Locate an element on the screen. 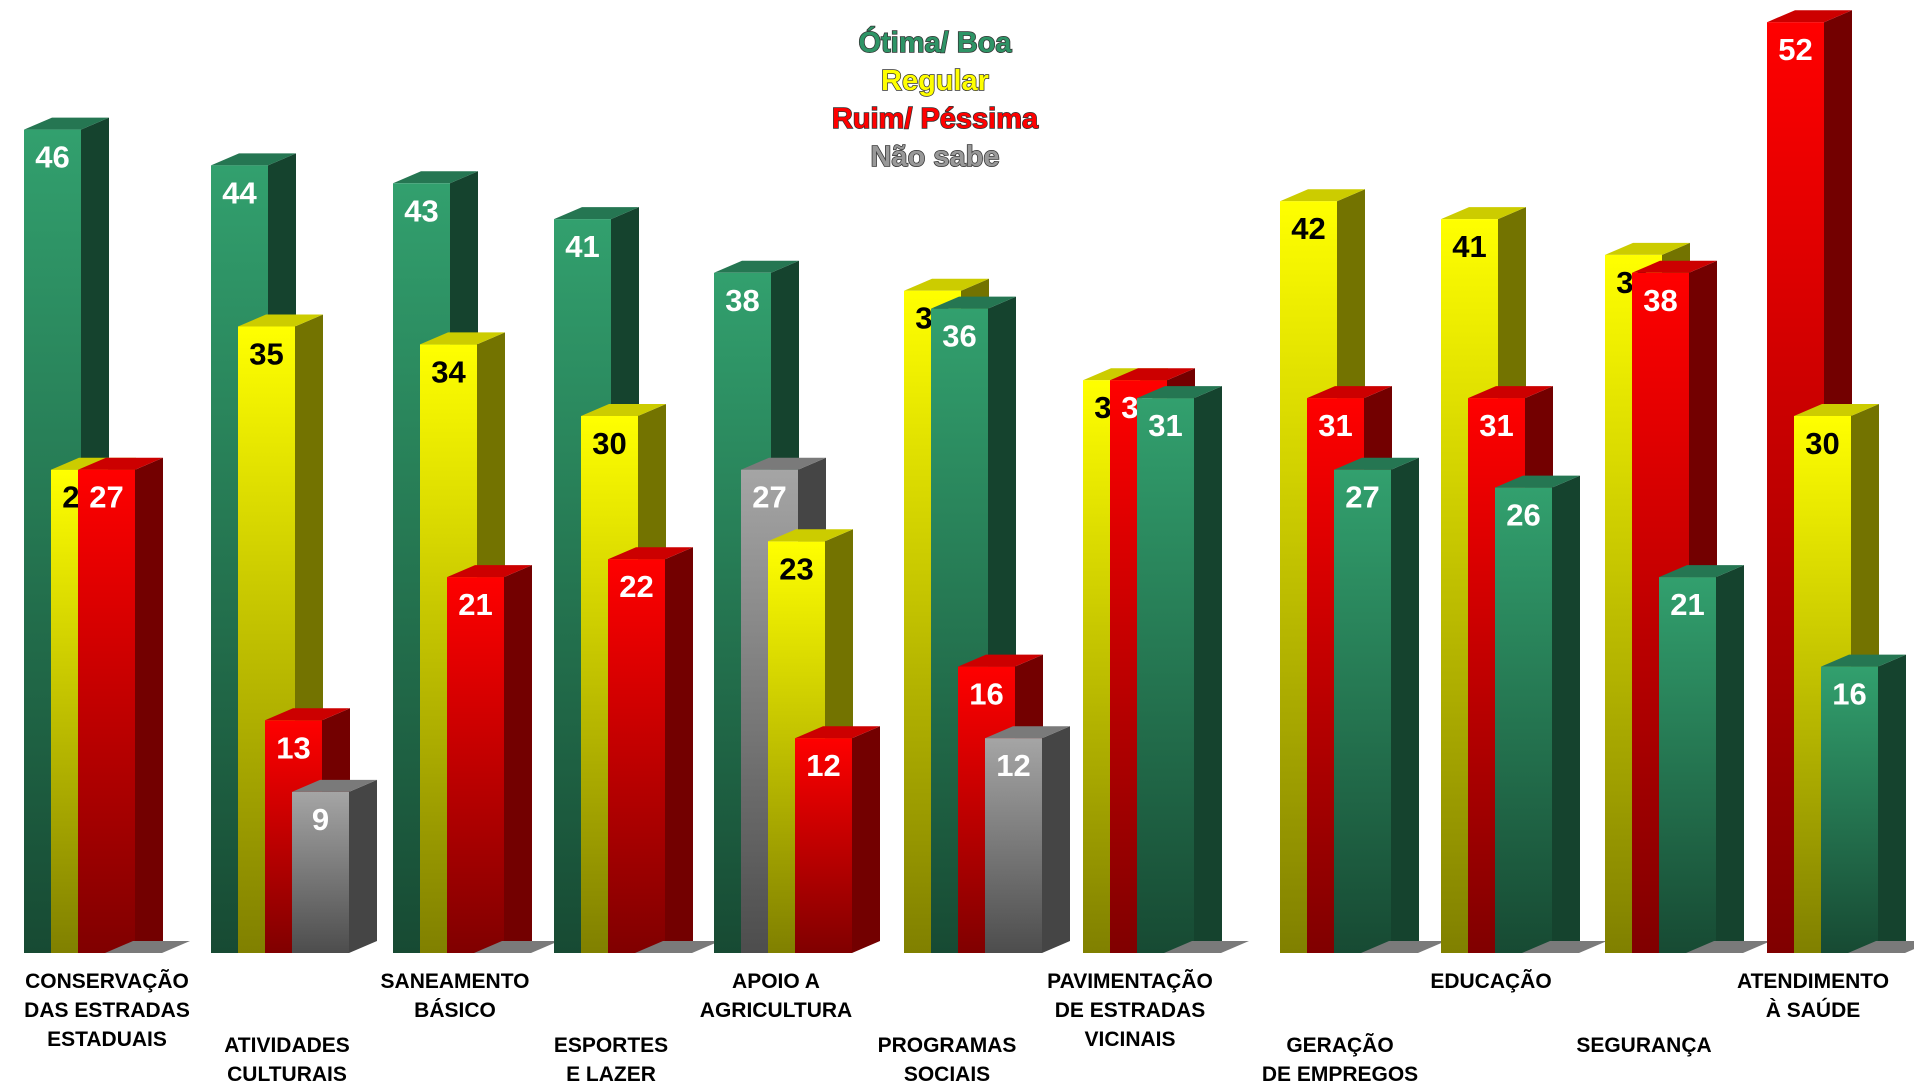  data-label: 34 is located at coordinates (448, 371).